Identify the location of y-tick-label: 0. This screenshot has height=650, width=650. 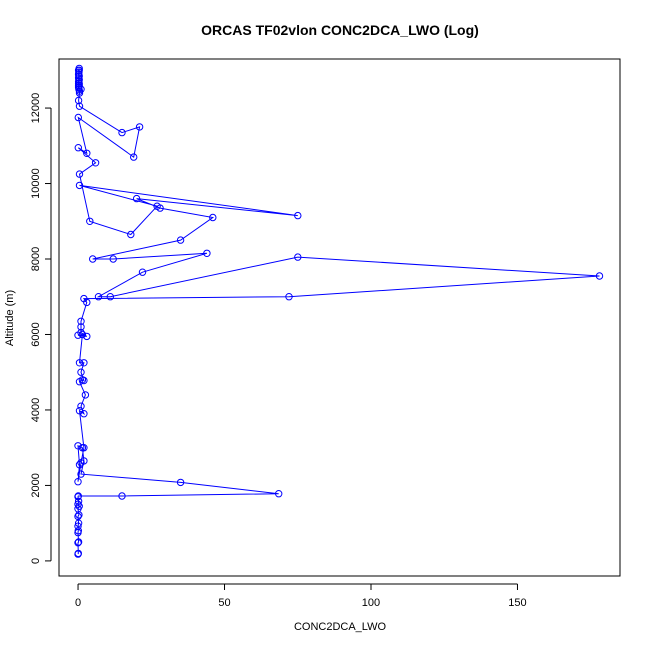
(36, 561).